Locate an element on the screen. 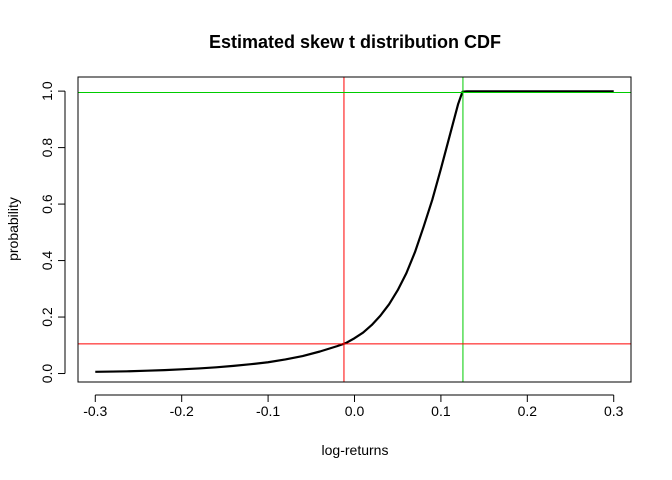 Image resolution: width=672 pixels, height=480 pixels. y-tick-label: 1.0 is located at coordinates (47, 91).